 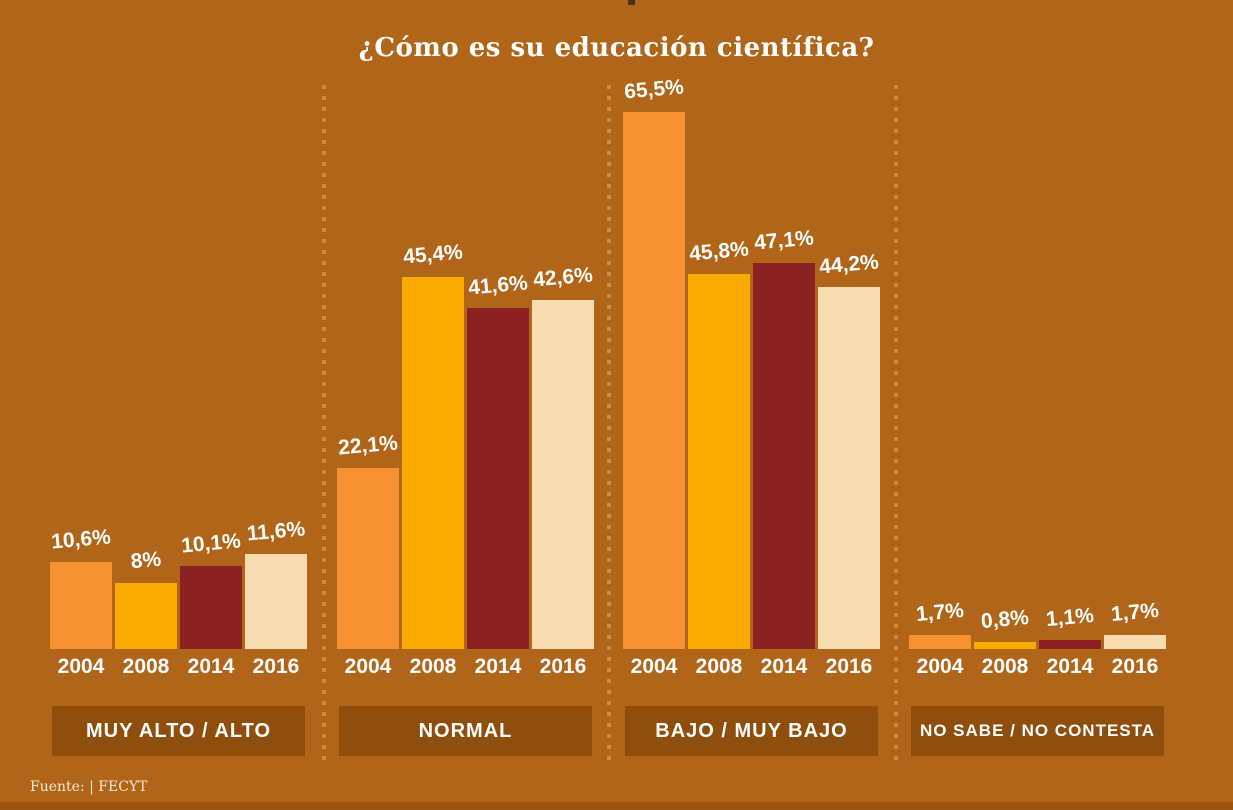 I want to click on bar-value-label: 41,6%, so click(x=498, y=285).